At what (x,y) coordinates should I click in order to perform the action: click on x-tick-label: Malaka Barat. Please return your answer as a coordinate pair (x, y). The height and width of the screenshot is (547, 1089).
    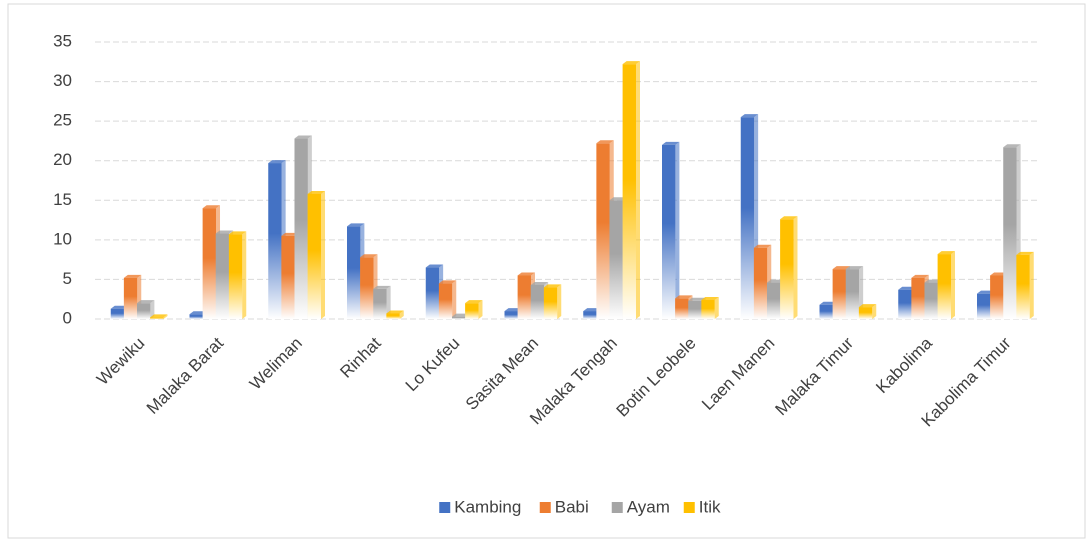
    Looking at the image, I should click on (185, 375).